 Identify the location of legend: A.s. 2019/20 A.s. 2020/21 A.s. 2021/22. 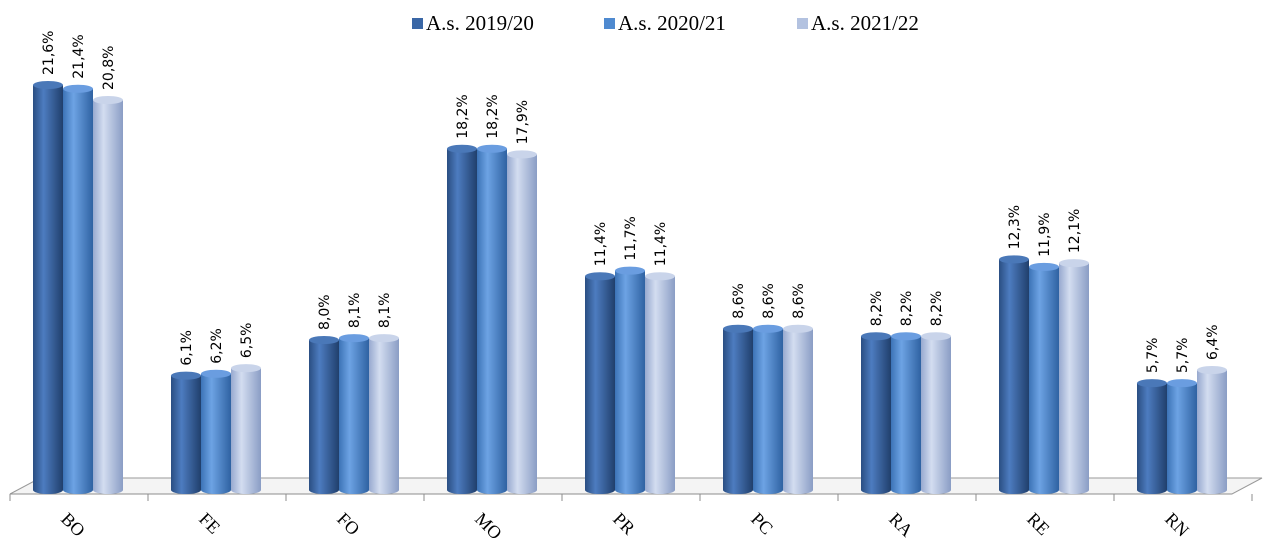
(665, 23).